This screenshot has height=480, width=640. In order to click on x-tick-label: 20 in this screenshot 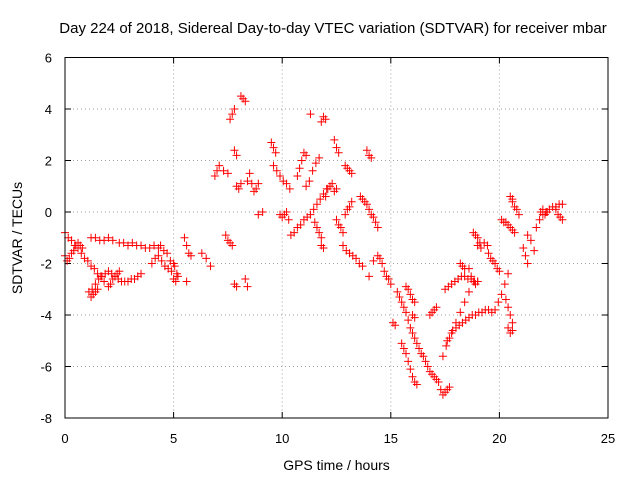, I will do `click(499, 438)`.